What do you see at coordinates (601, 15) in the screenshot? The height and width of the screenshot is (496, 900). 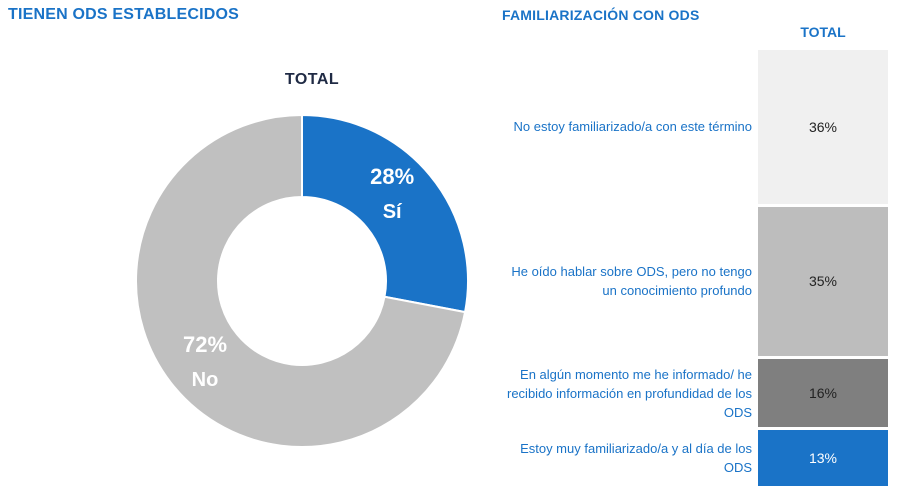 I see `stacked-bar-chart-title: FAMILIARIZACIÓN CON ODS` at bounding box center [601, 15].